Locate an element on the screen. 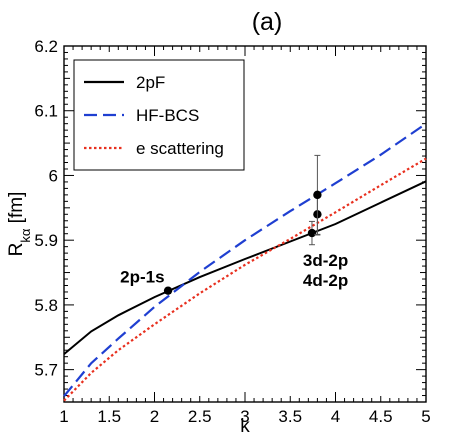 The width and height of the screenshot is (458, 438). y-tick-label: 5.7 is located at coordinates (46, 370).